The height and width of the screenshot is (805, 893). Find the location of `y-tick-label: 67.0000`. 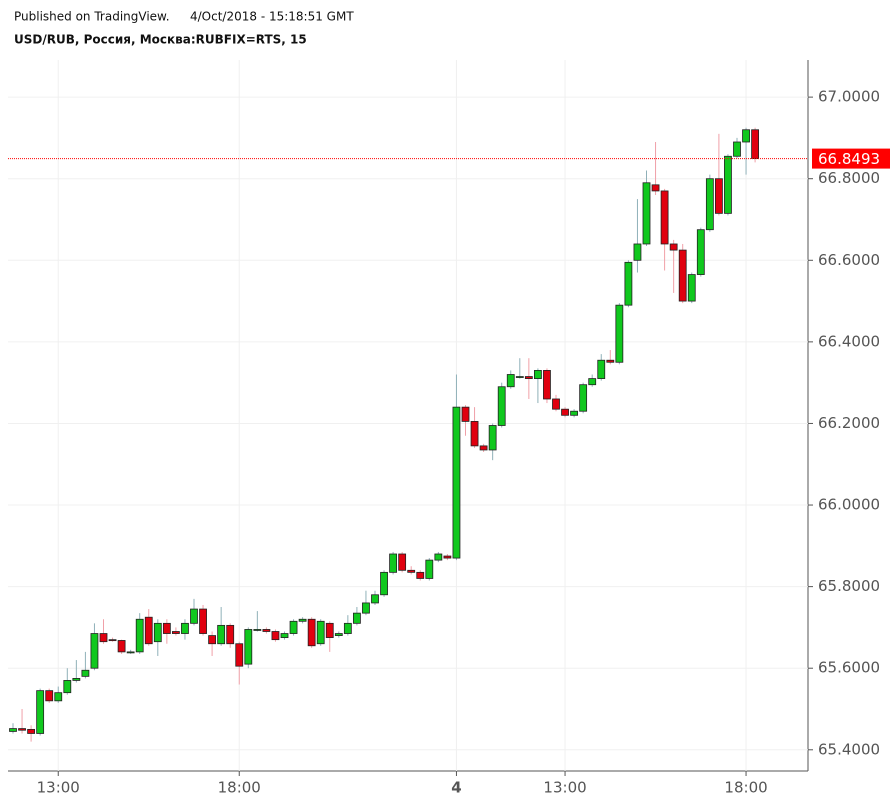

y-tick-label: 67.0000 is located at coordinates (849, 97).